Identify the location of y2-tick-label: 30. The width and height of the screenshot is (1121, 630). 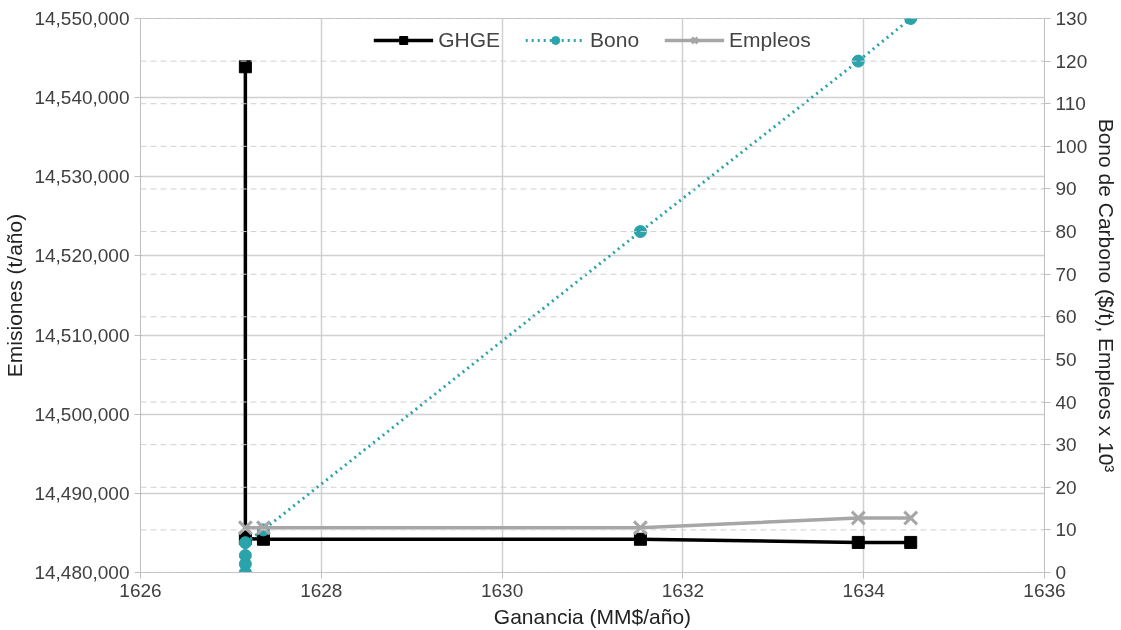
(1066, 445).